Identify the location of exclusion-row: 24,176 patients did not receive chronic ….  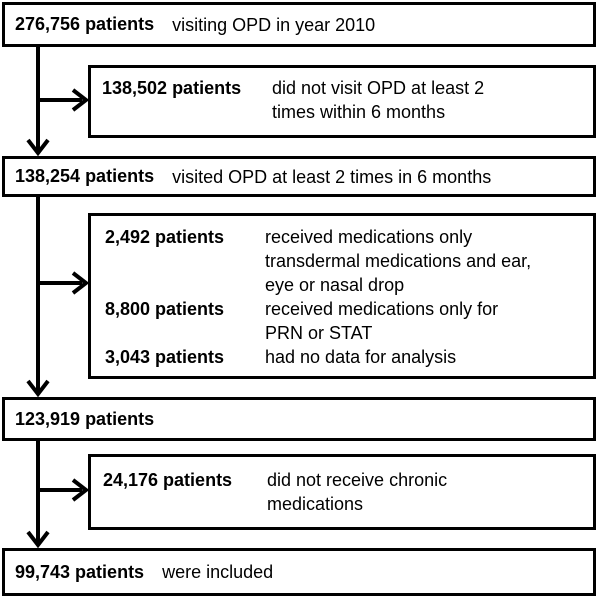
(345, 492).